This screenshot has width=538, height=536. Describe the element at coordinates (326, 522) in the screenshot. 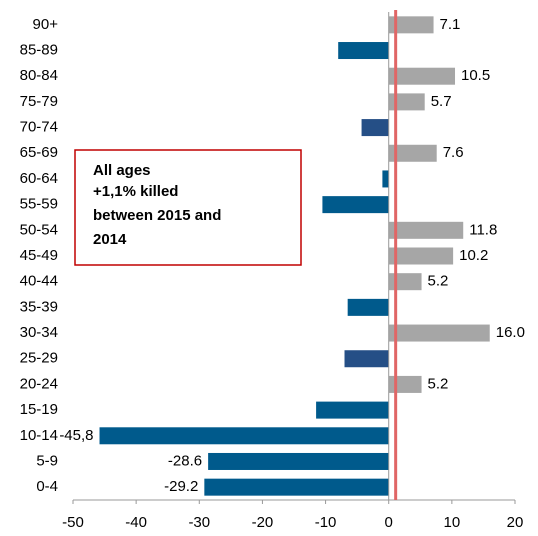

I see `x-tick-label: -10` at that location.